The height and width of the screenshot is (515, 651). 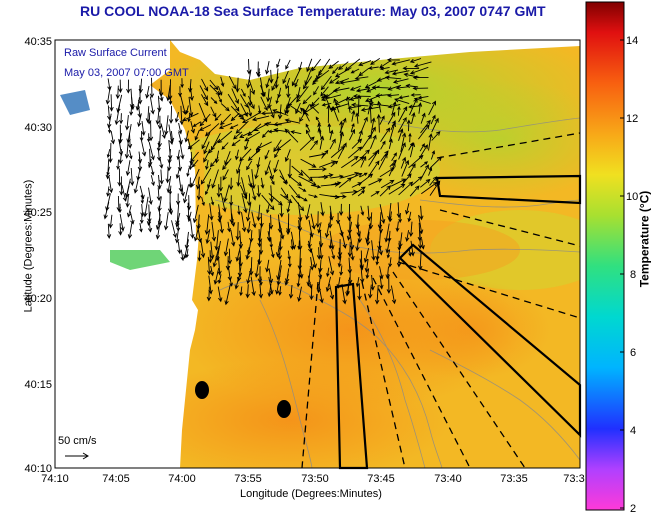 What do you see at coordinates (311, 494) in the screenshot?
I see `x-axis-label: Longitude (Degrees:Minutes)` at bounding box center [311, 494].